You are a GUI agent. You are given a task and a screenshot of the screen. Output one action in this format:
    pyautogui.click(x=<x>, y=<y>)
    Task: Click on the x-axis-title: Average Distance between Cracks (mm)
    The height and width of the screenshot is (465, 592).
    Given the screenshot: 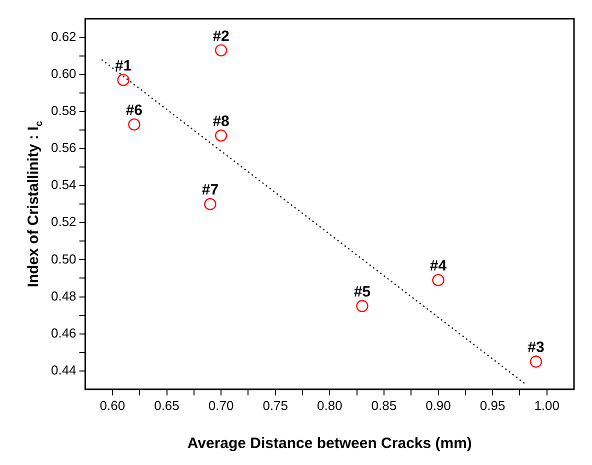 What is the action you would take?
    pyautogui.click(x=329, y=443)
    